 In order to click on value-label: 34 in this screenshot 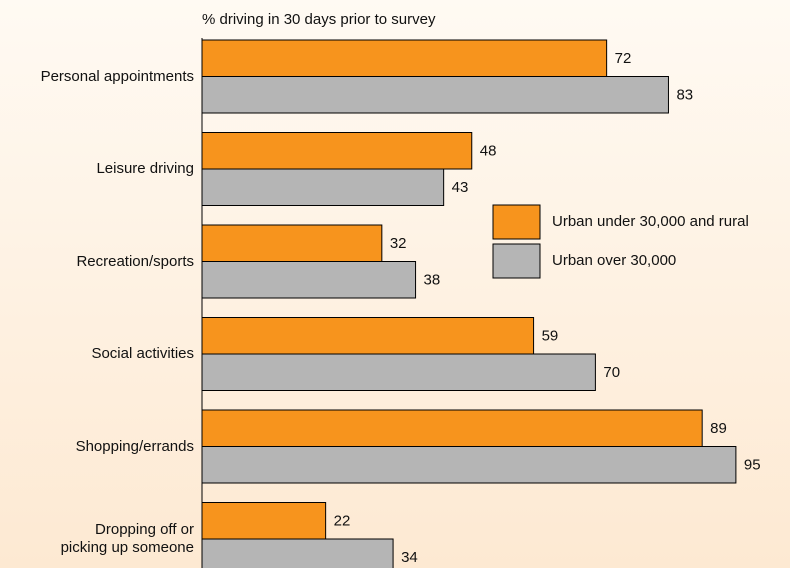, I will do `click(409, 557)`.